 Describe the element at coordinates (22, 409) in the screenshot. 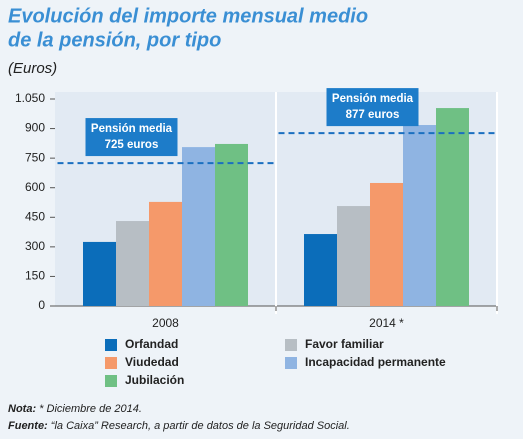

I see `note-label: Nota:` at that location.